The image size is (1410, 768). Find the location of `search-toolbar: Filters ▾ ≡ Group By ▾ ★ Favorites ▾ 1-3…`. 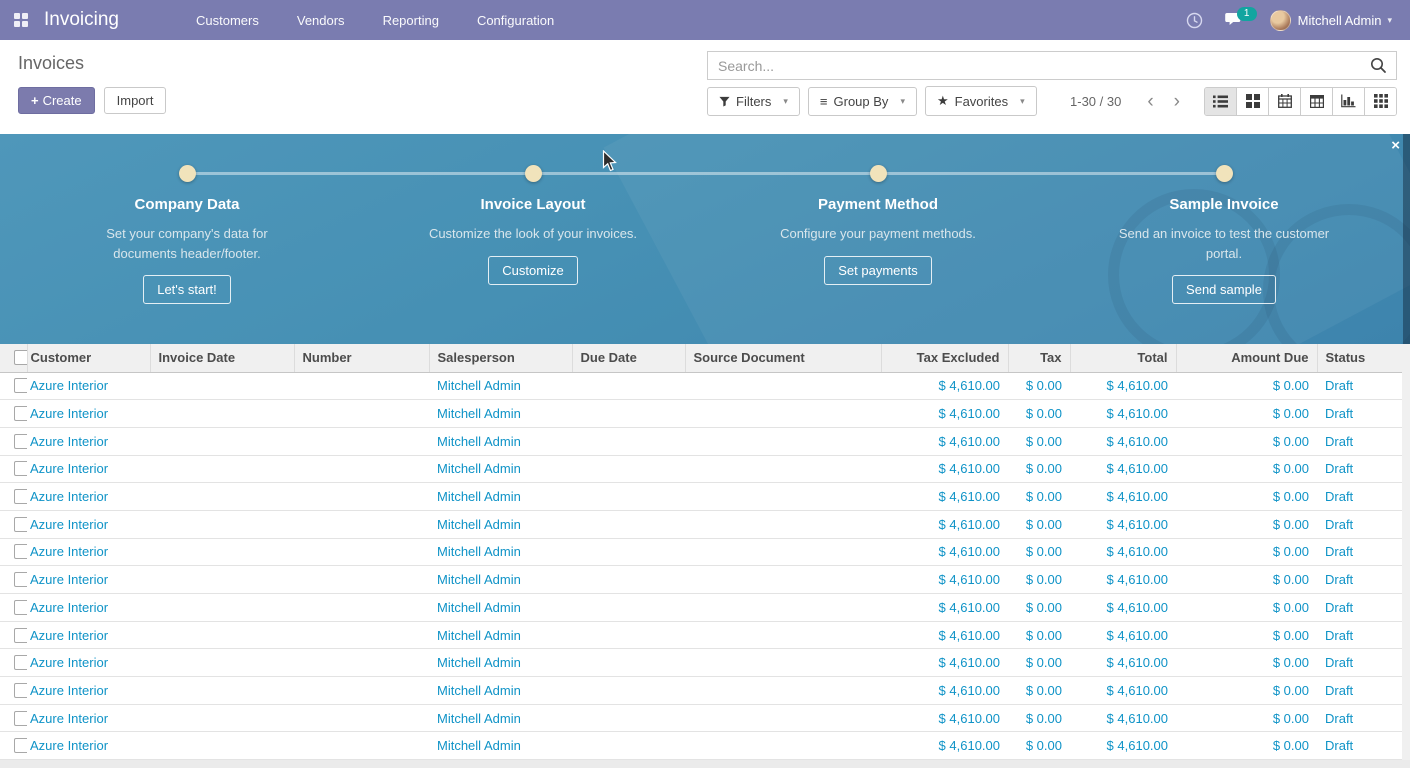

search-toolbar: Filters ▾ ≡ Group By ▾ ★ Favorites ▾ 1-3… is located at coordinates (1052, 101).